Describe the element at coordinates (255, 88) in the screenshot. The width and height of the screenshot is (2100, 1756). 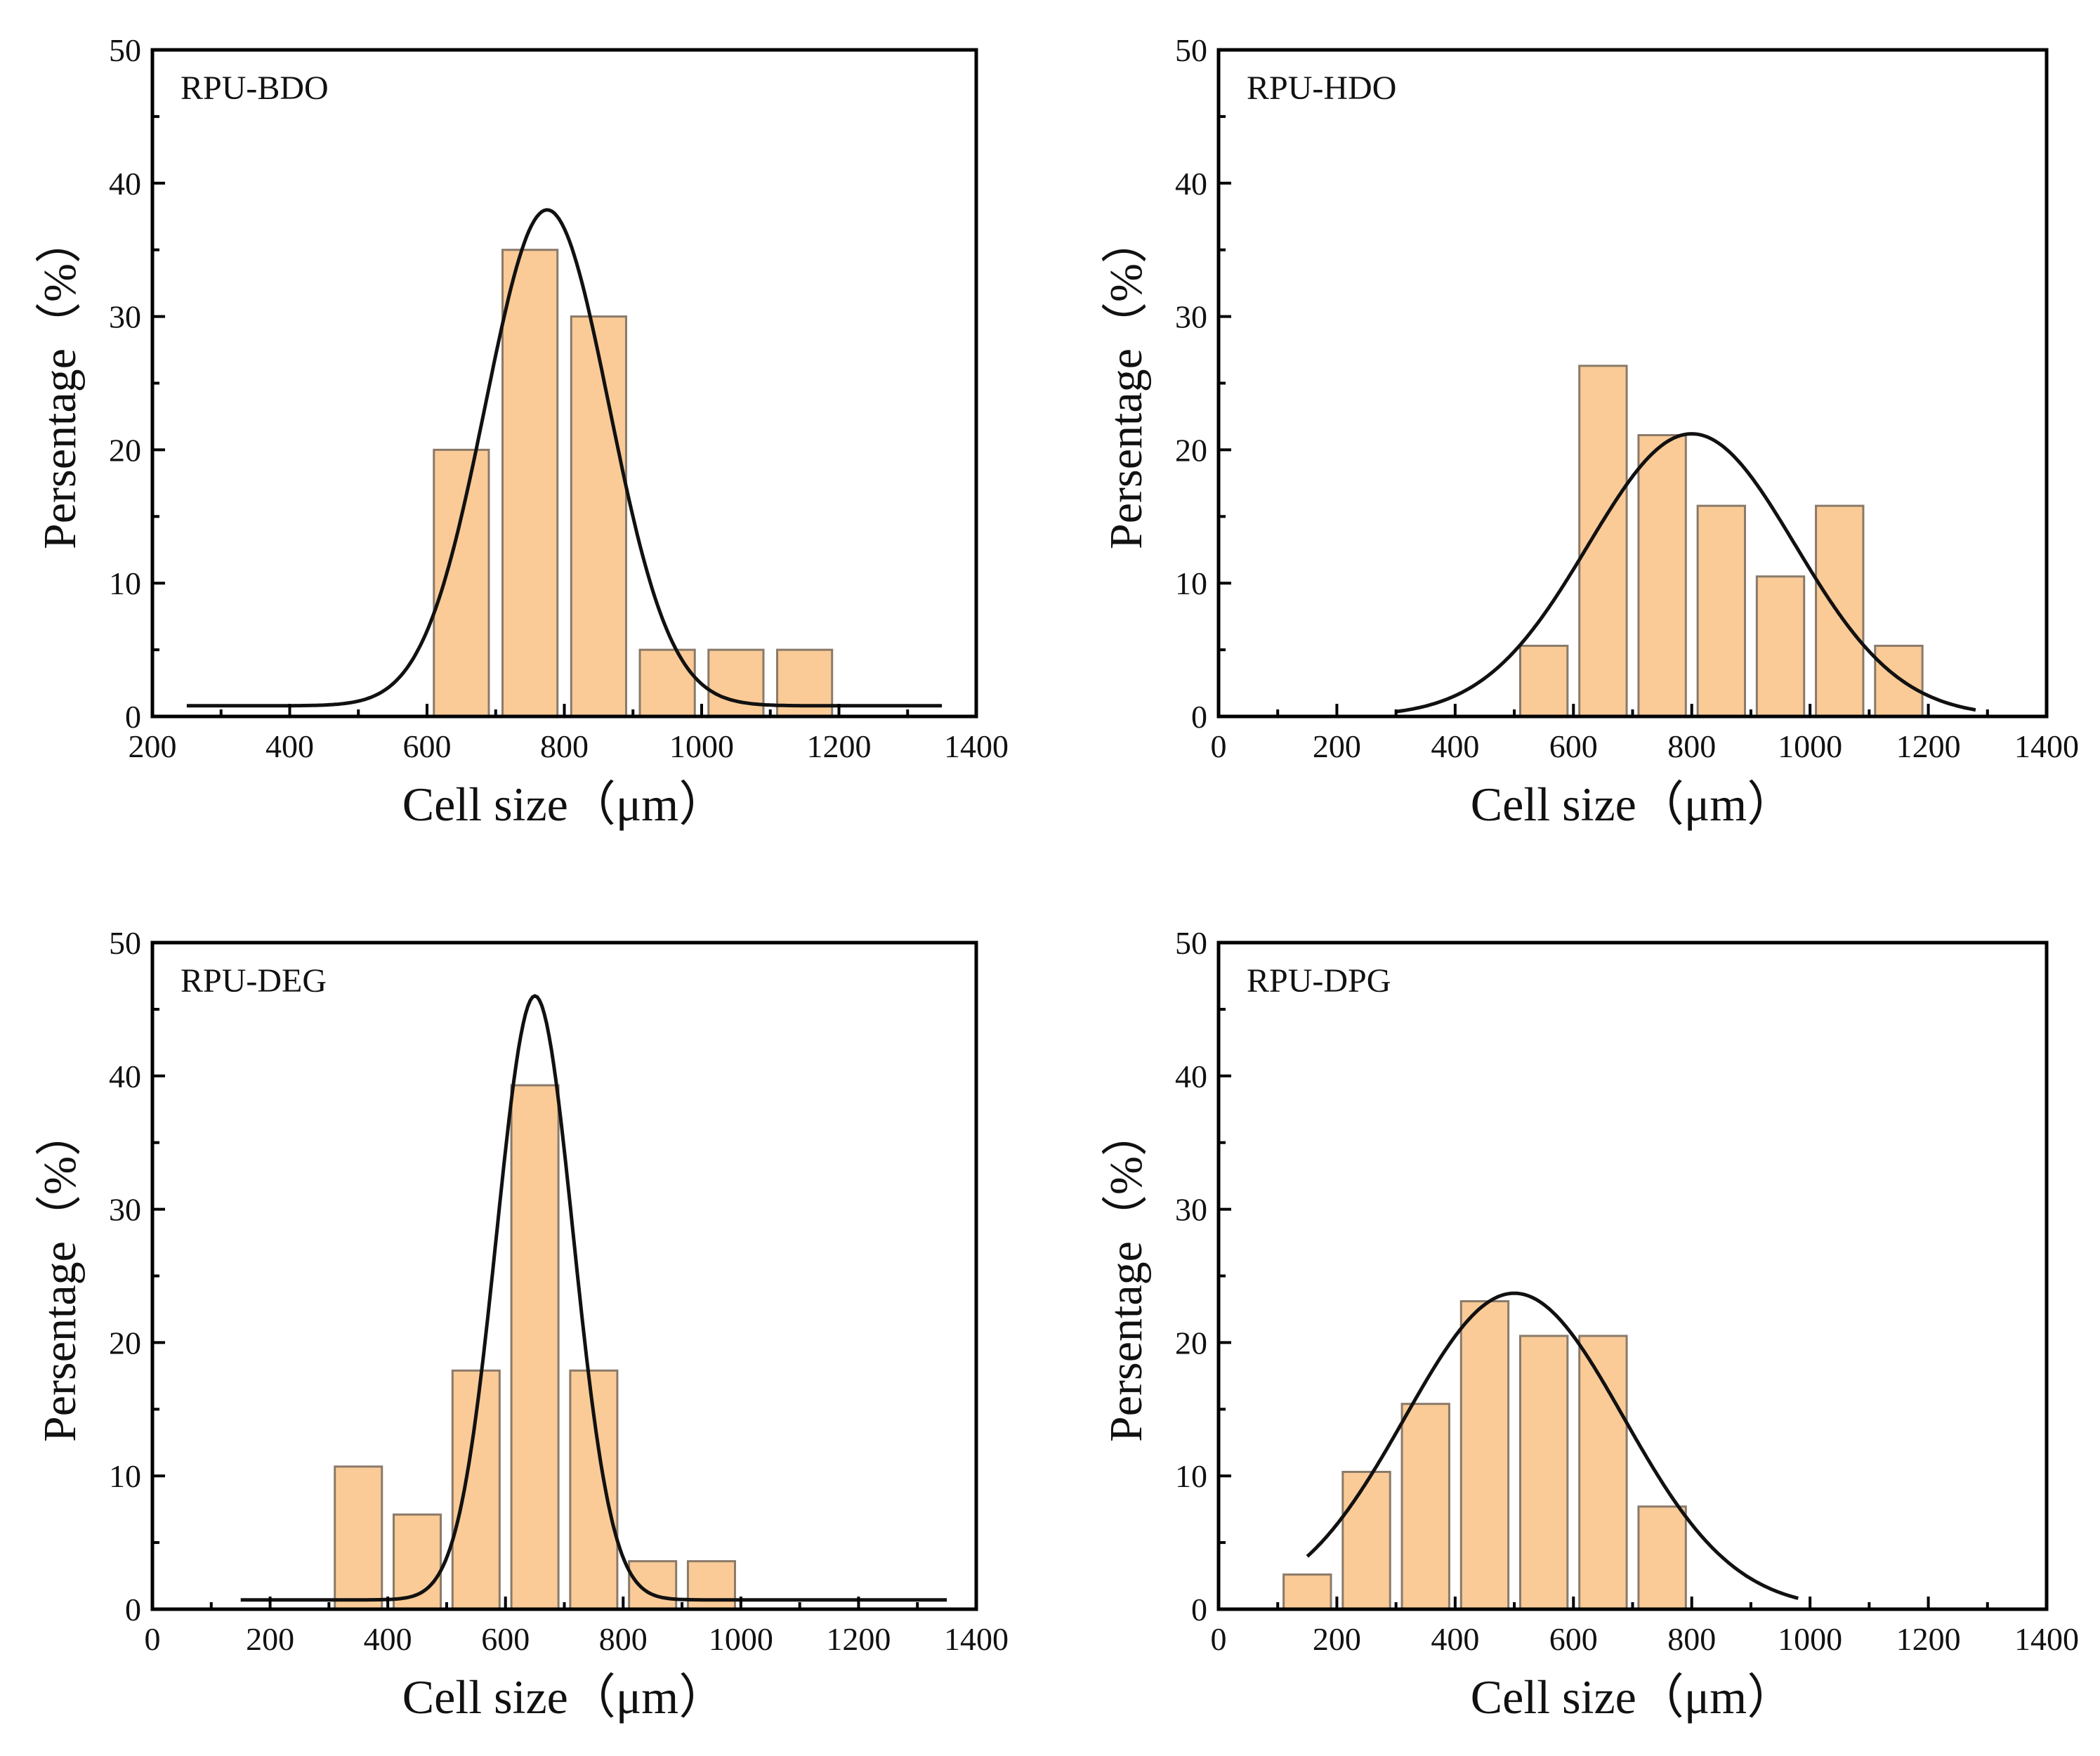
I see `panel-title: RPU-BDO` at that location.